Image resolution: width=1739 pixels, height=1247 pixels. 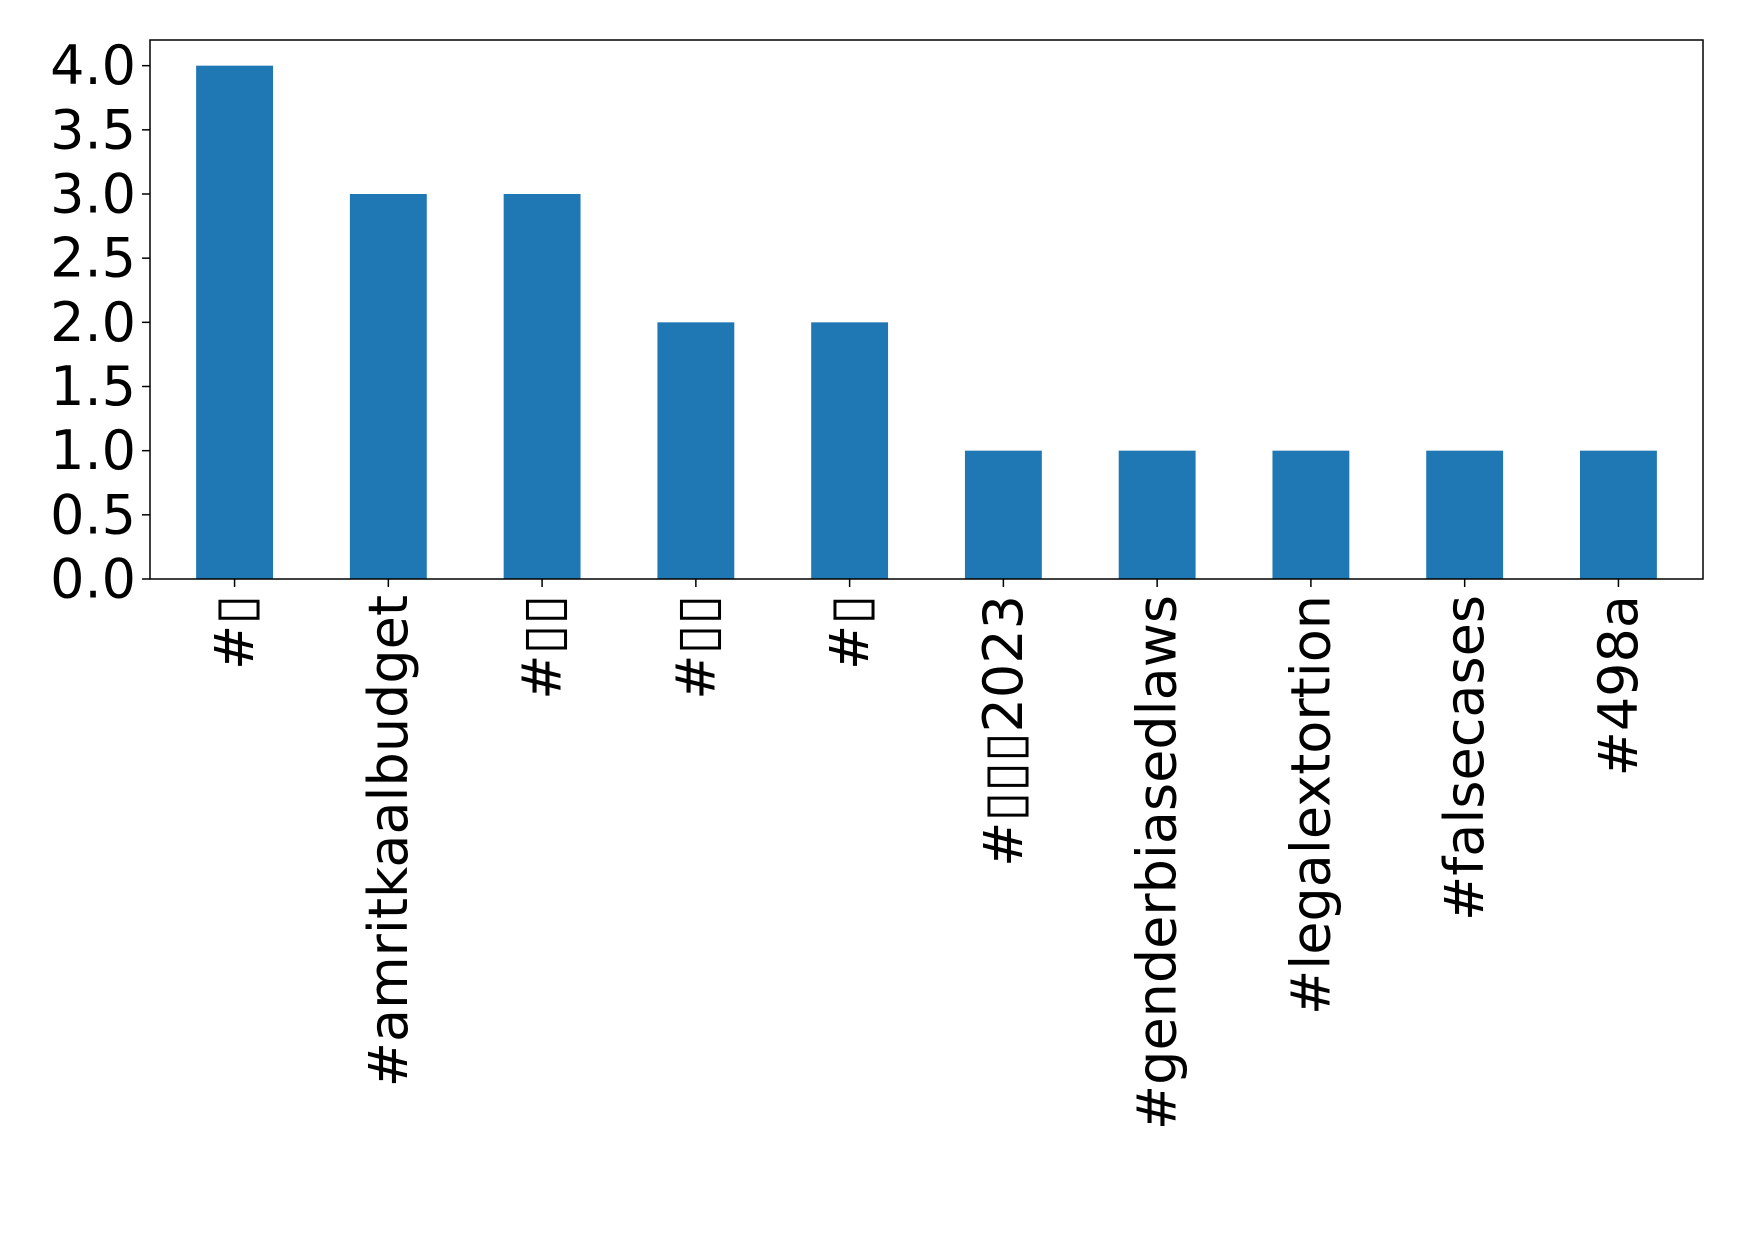 What do you see at coordinates (93, 322) in the screenshot?
I see `y-tick-label: 2.0` at bounding box center [93, 322].